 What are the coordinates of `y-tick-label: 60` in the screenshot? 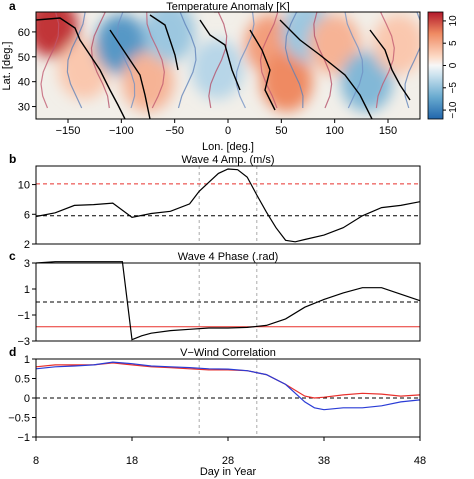 It's located at (24, 33).